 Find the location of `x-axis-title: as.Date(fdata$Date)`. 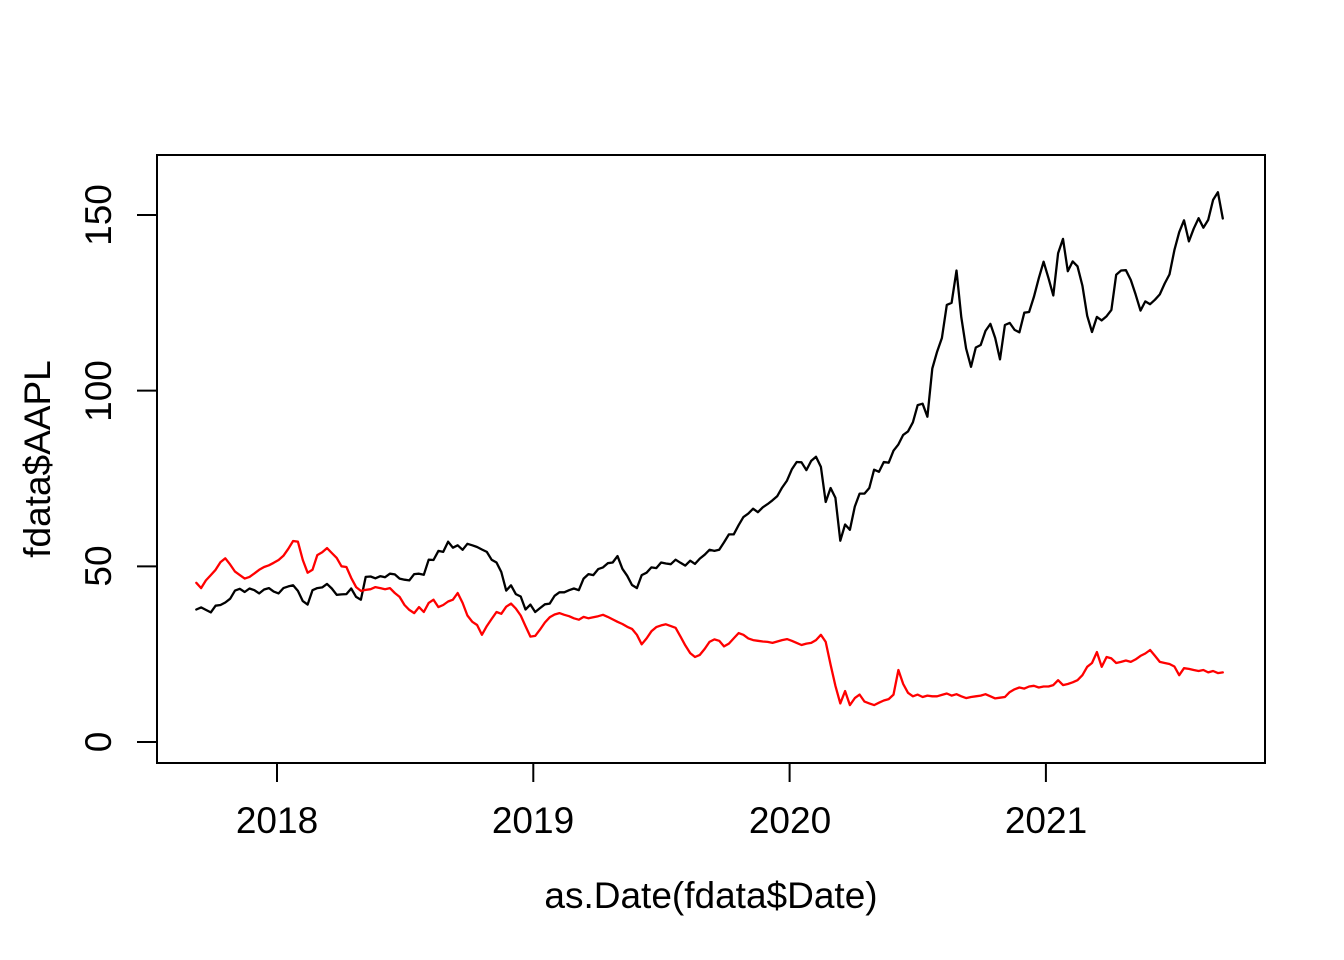

x-axis-title: as.Date(fdata$Date) is located at coordinates (711, 895).